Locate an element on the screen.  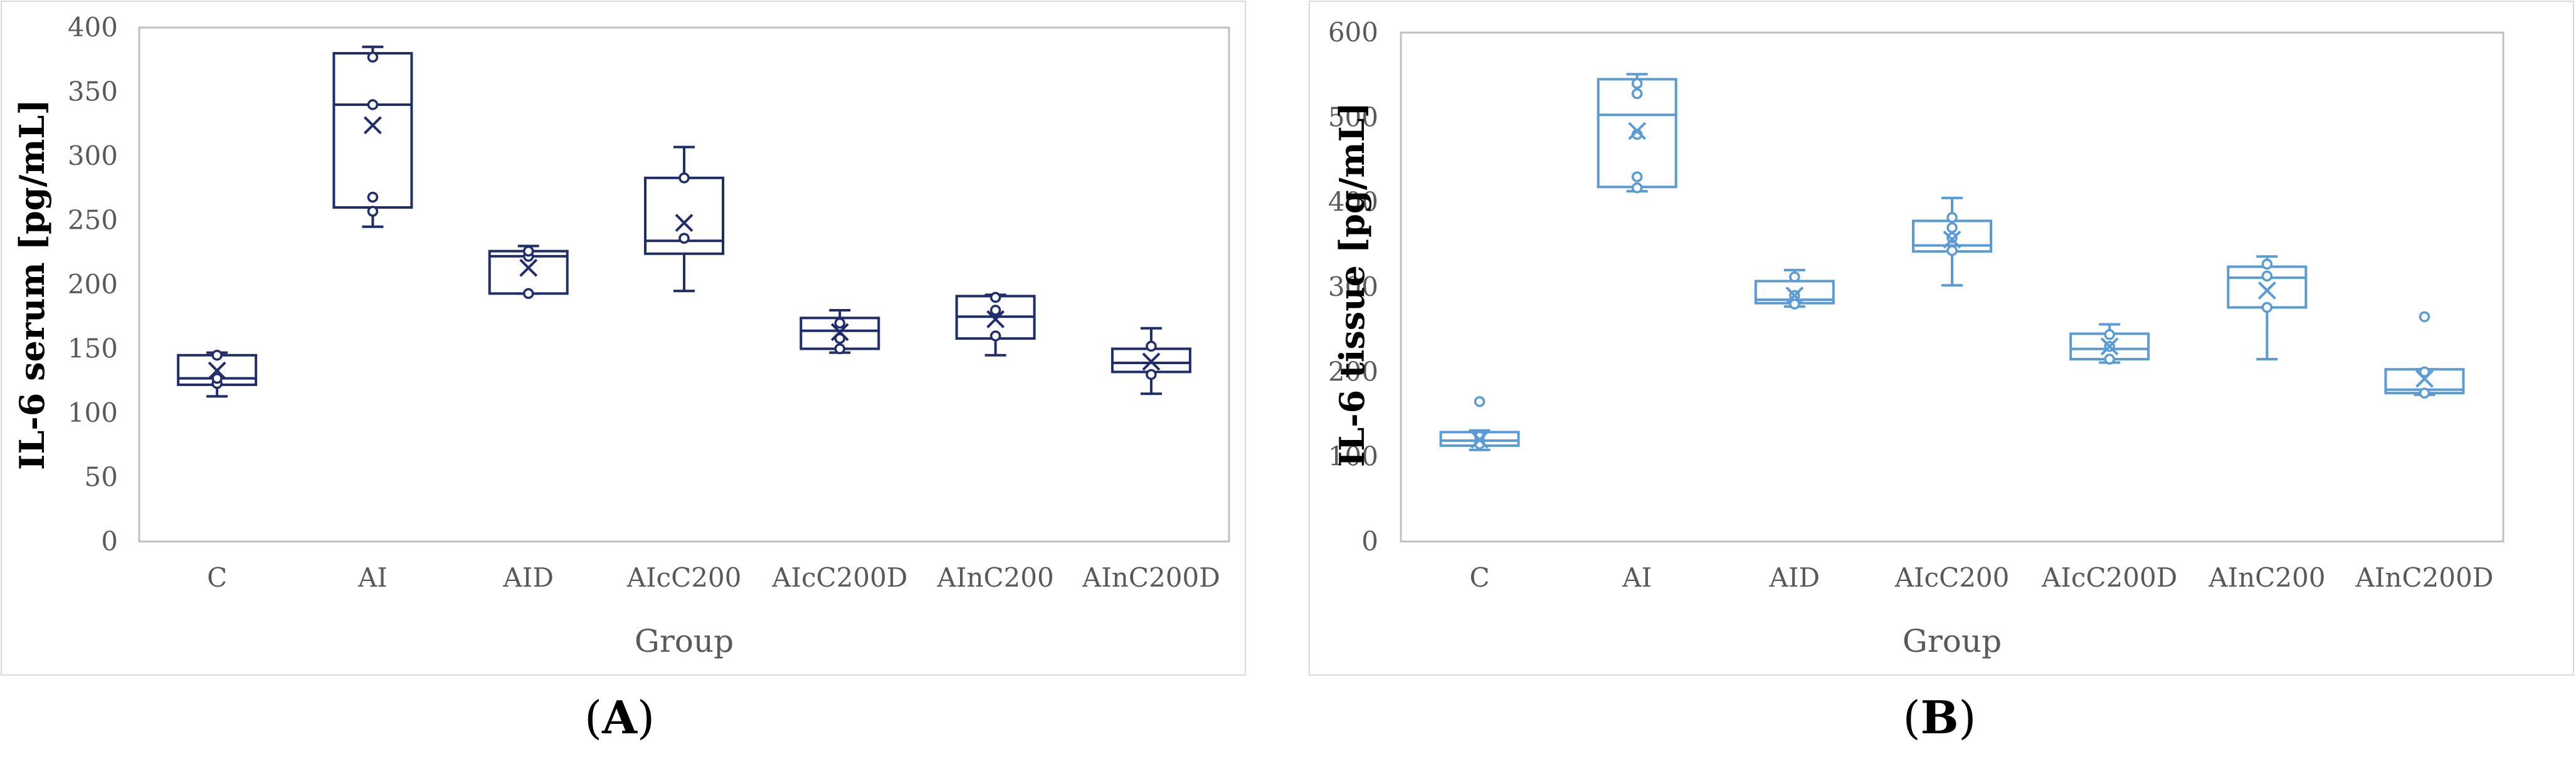
panel-a-box-ainc200 is located at coordinates (995, 324).